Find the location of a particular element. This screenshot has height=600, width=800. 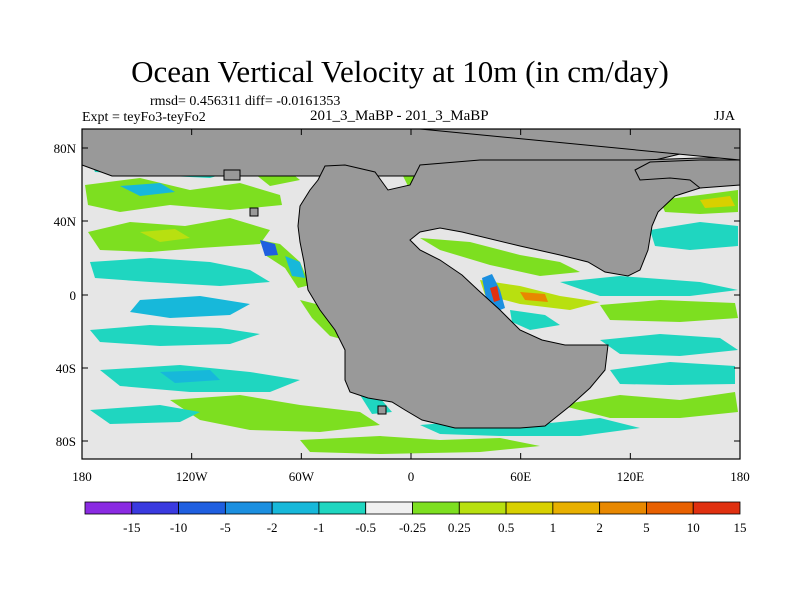

patch-blue is located at coordinates (269, 248).